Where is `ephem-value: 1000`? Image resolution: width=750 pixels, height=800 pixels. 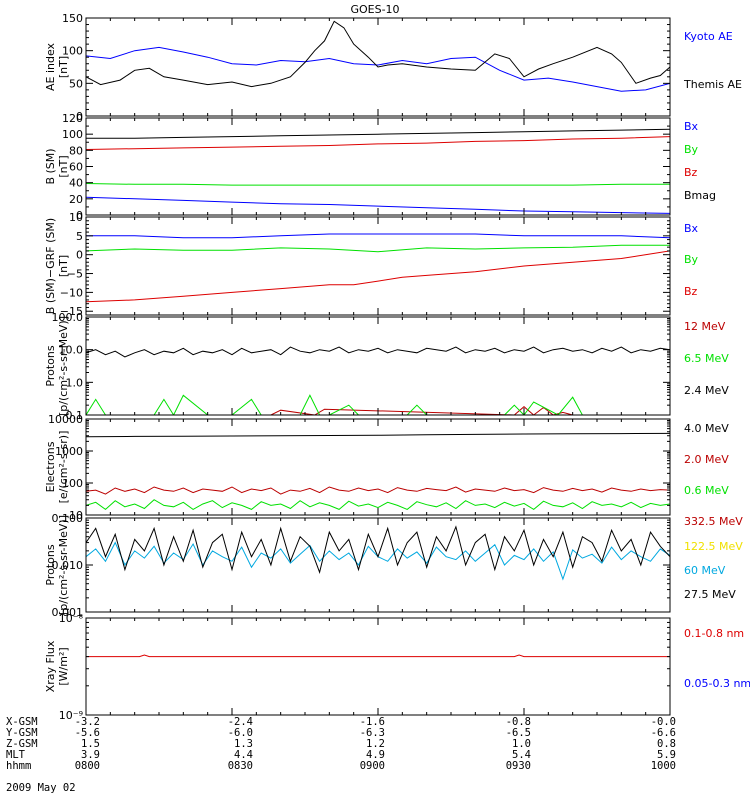
ephem-value: 1000 is located at coordinates (663, 766).